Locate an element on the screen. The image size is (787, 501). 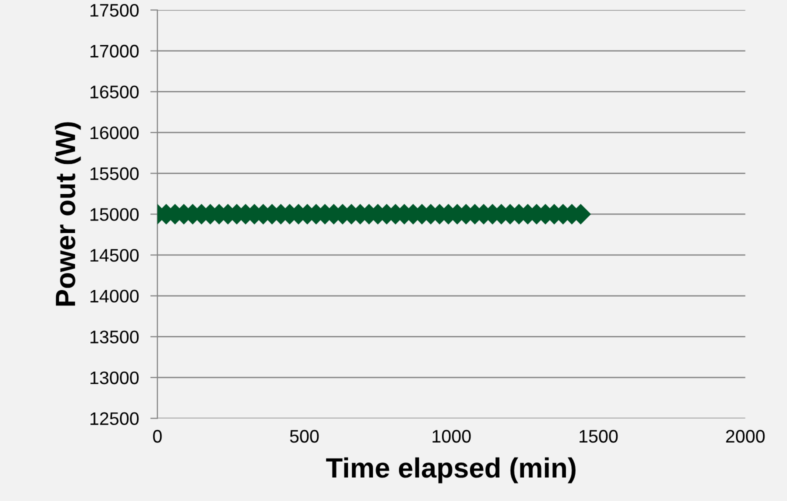
x-tick-label: 2000 is located at coordinates (745, 436).